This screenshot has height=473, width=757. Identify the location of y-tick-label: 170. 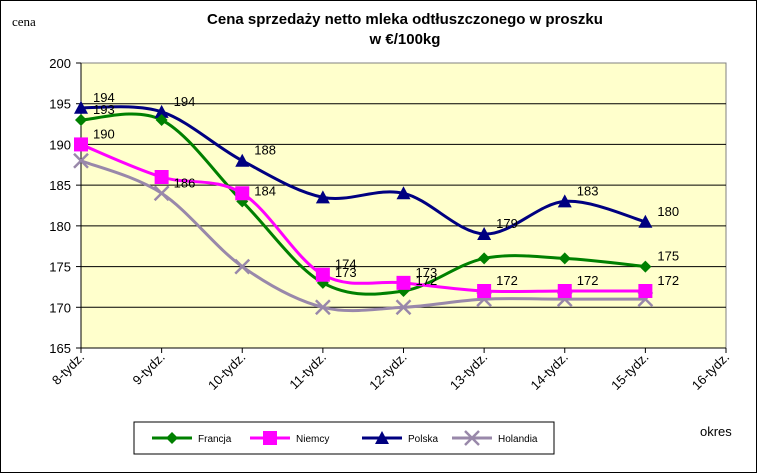
(60, 307).